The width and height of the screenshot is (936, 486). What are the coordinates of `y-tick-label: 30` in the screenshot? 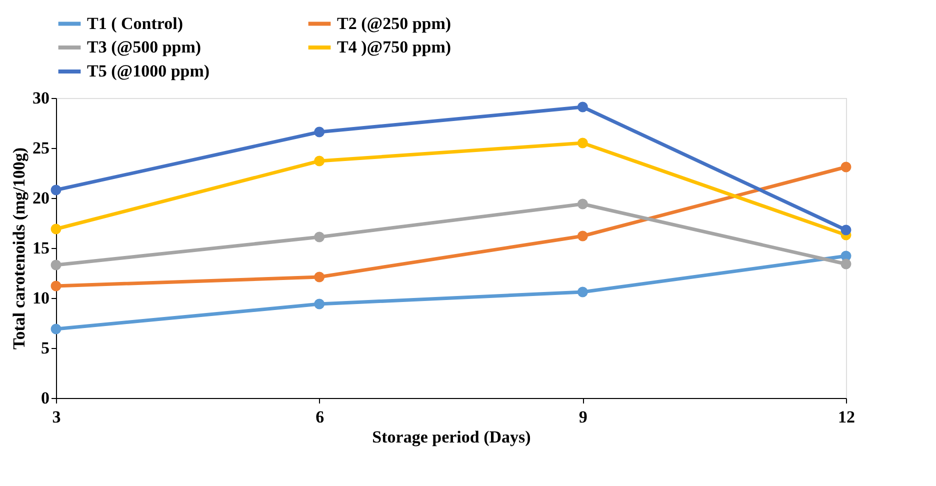 It's located at (41, 98).